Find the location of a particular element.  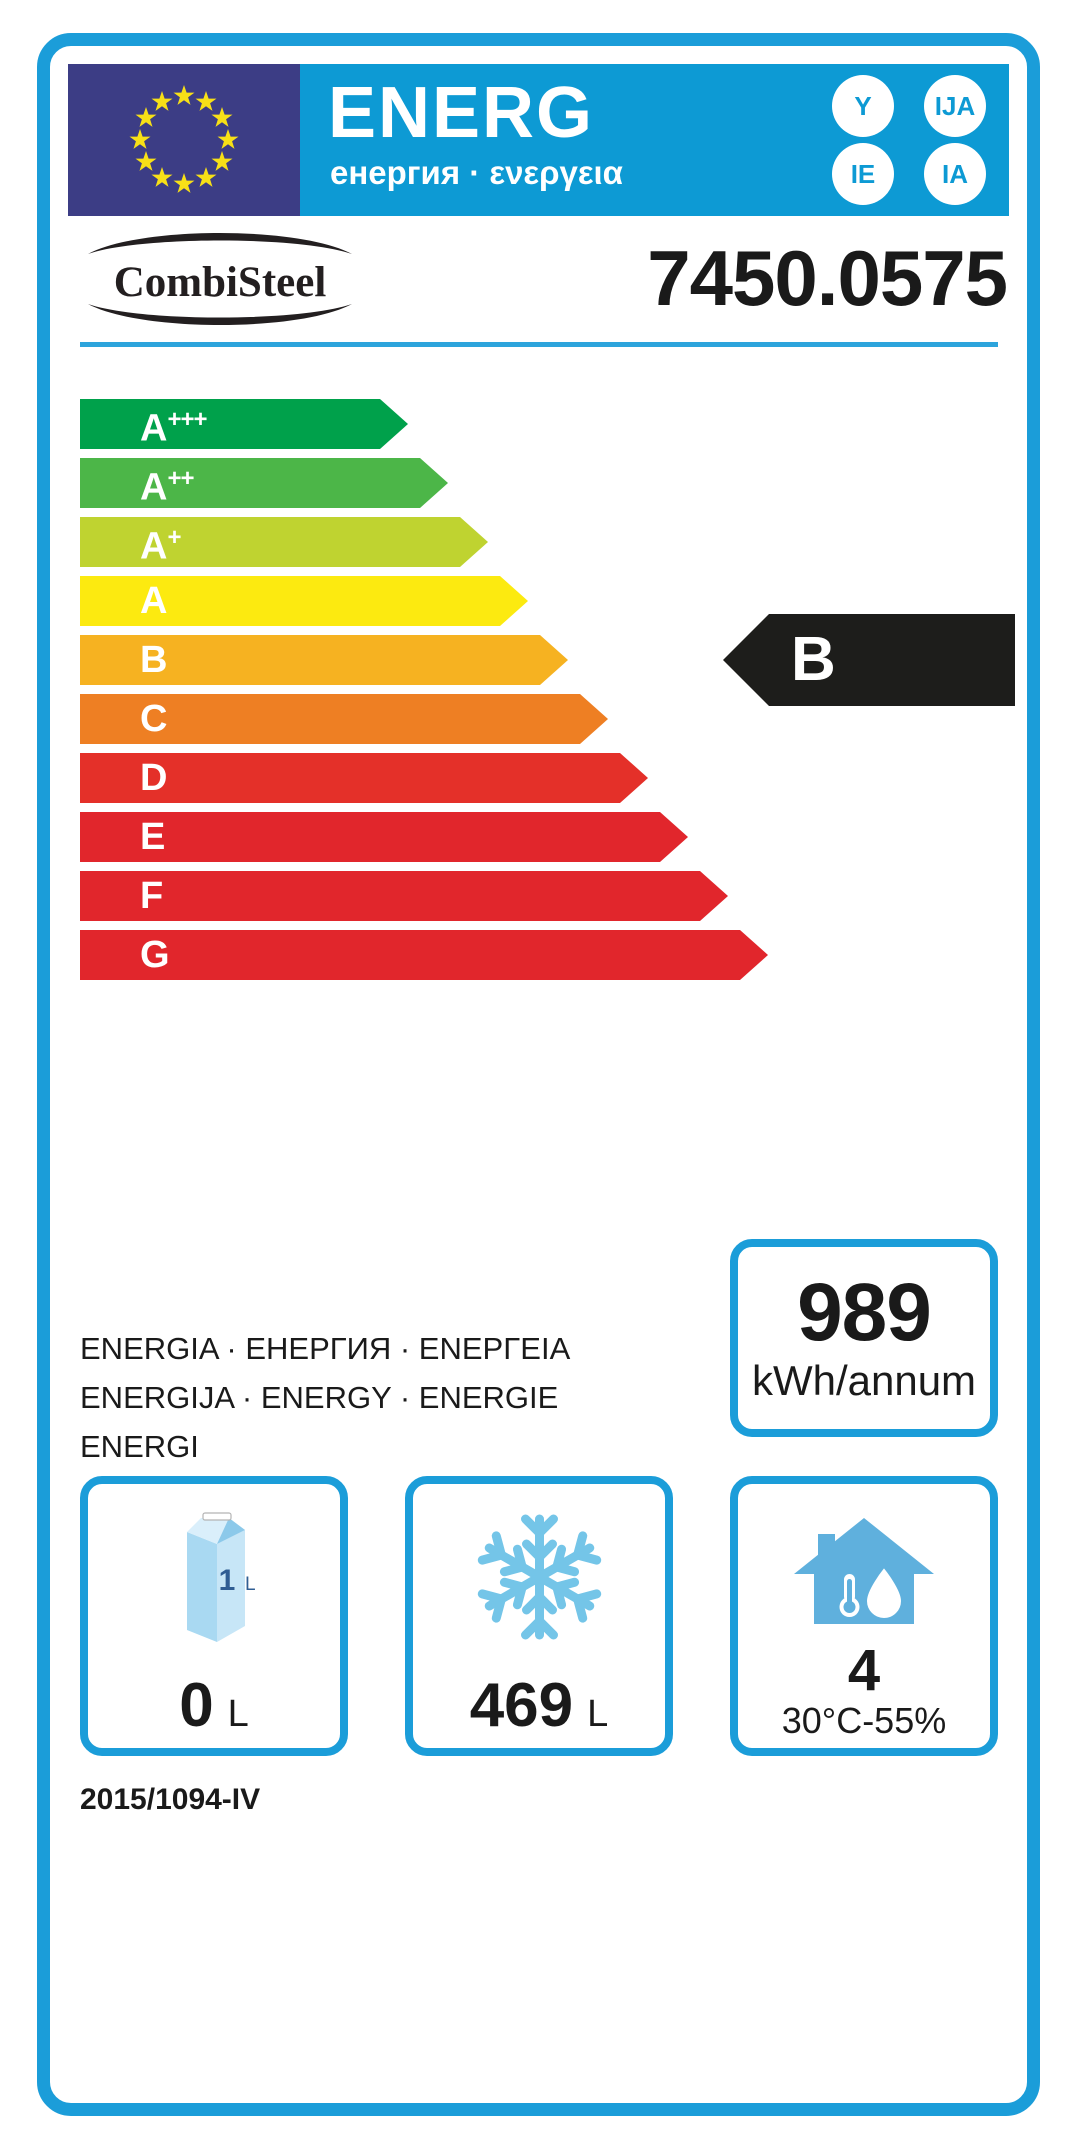

annual-consumption-unit: kWh/annum is located at coordinates (864, 1380).